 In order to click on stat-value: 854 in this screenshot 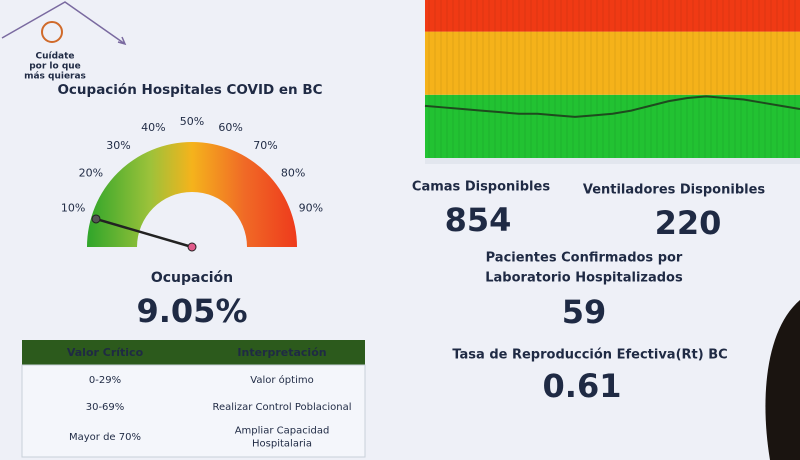, I will do `click(478, 220)`.